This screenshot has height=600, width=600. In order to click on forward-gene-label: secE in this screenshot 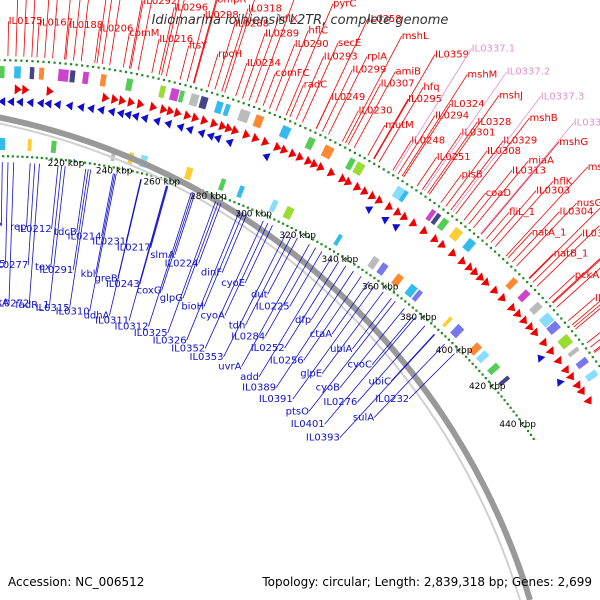, I will do `click(349, 43)`.